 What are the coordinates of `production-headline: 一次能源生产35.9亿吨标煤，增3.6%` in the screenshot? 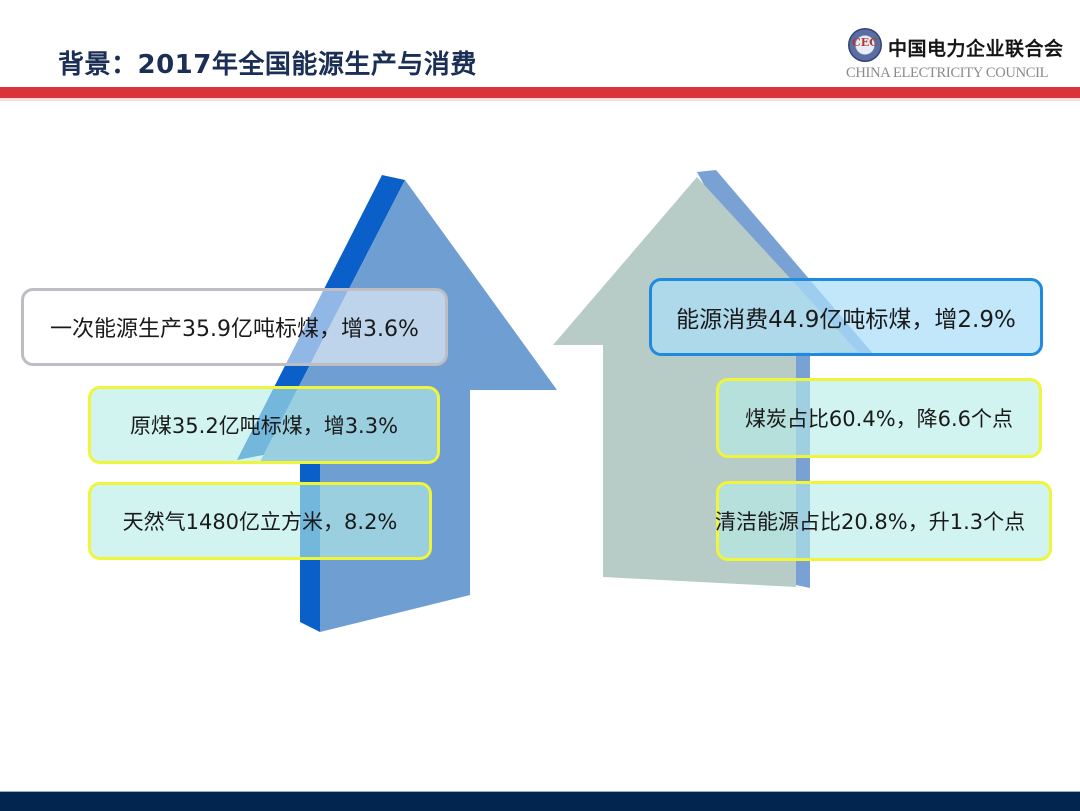 It's located at (234, 329).